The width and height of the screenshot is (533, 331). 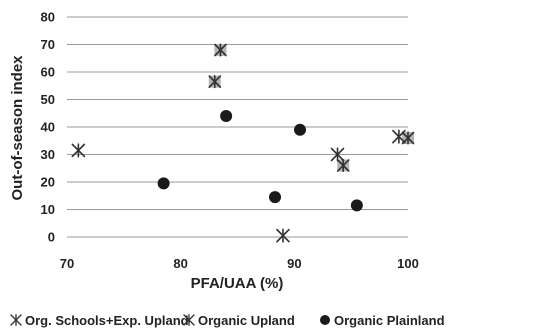 What do you see at coordinates (67, 263) in the screenshot?
I see `x-tick-label: 70` at bounding box center [67, 263].